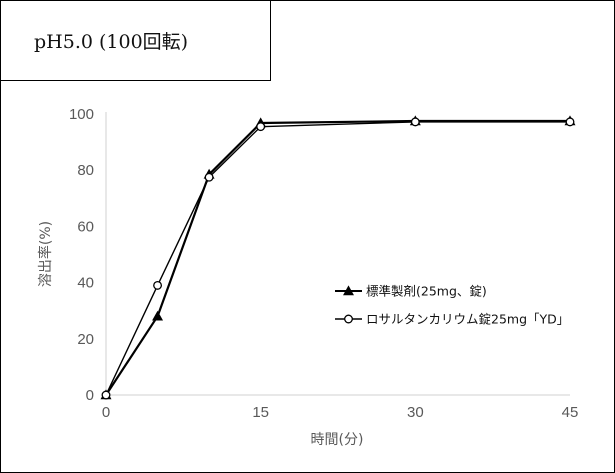 The height and width of the screenshot is (473, 615). What do you see at coordinates (45, 254) in the screenshot?
I see `y-axis-label: 溶出率(%)` at bounding box center [45, 254].